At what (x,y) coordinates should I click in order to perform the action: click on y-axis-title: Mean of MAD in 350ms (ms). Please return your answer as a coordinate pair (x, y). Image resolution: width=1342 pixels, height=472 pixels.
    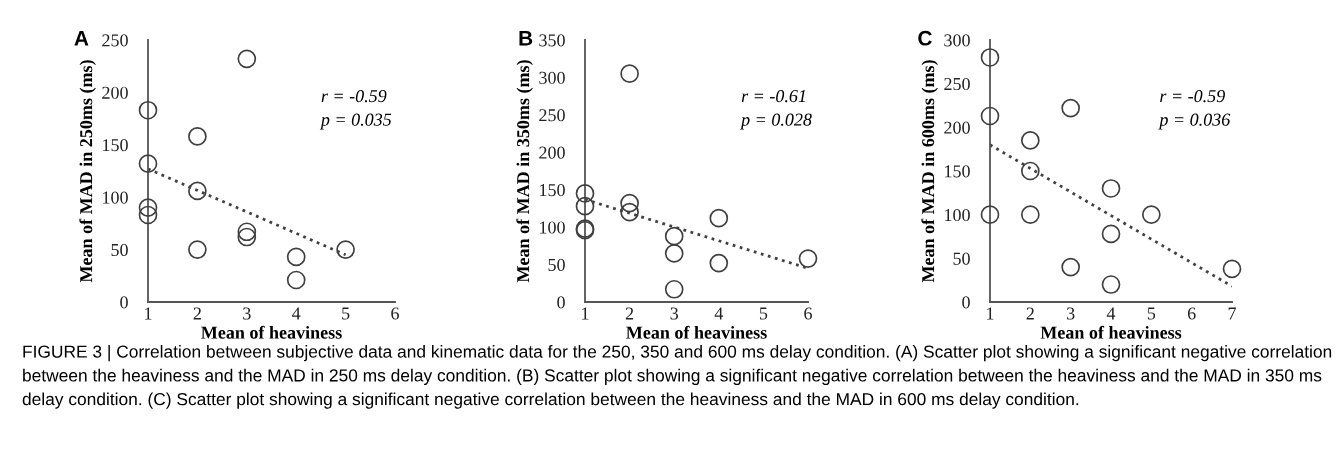
    Looking at the image, I should click on (524, 171).